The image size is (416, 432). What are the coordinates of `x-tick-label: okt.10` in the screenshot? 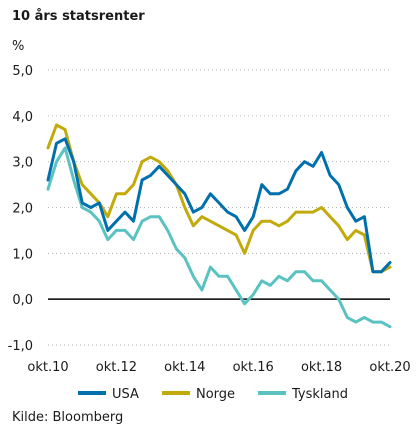 It's located at (47, 367).